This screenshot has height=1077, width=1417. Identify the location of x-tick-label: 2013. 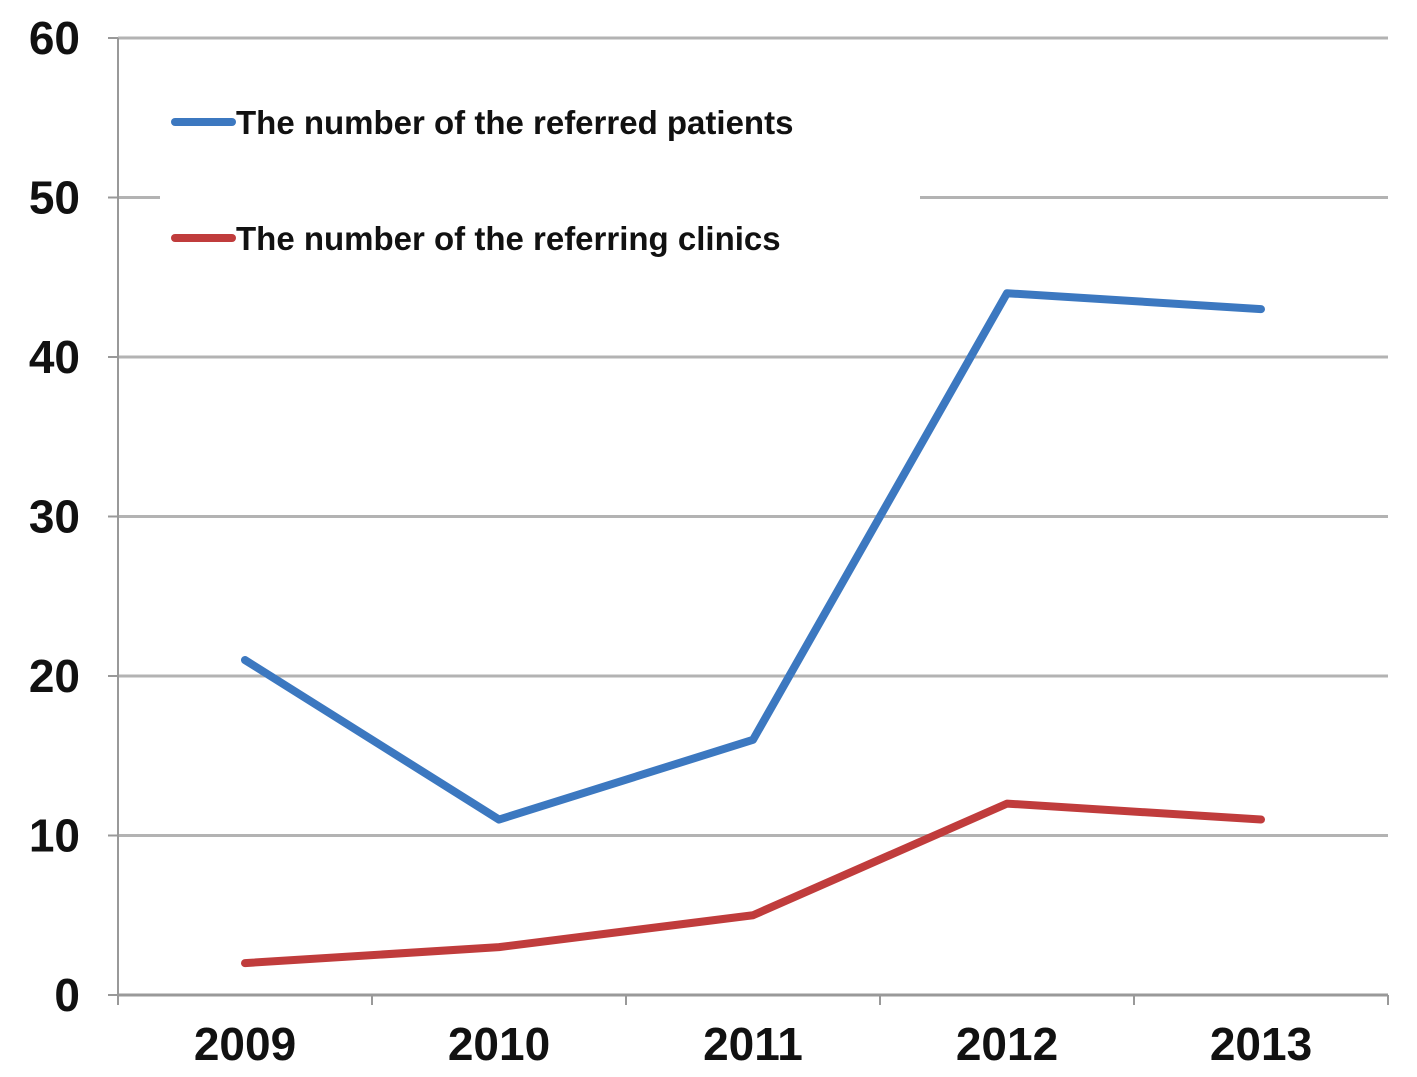
(1261, 1044).